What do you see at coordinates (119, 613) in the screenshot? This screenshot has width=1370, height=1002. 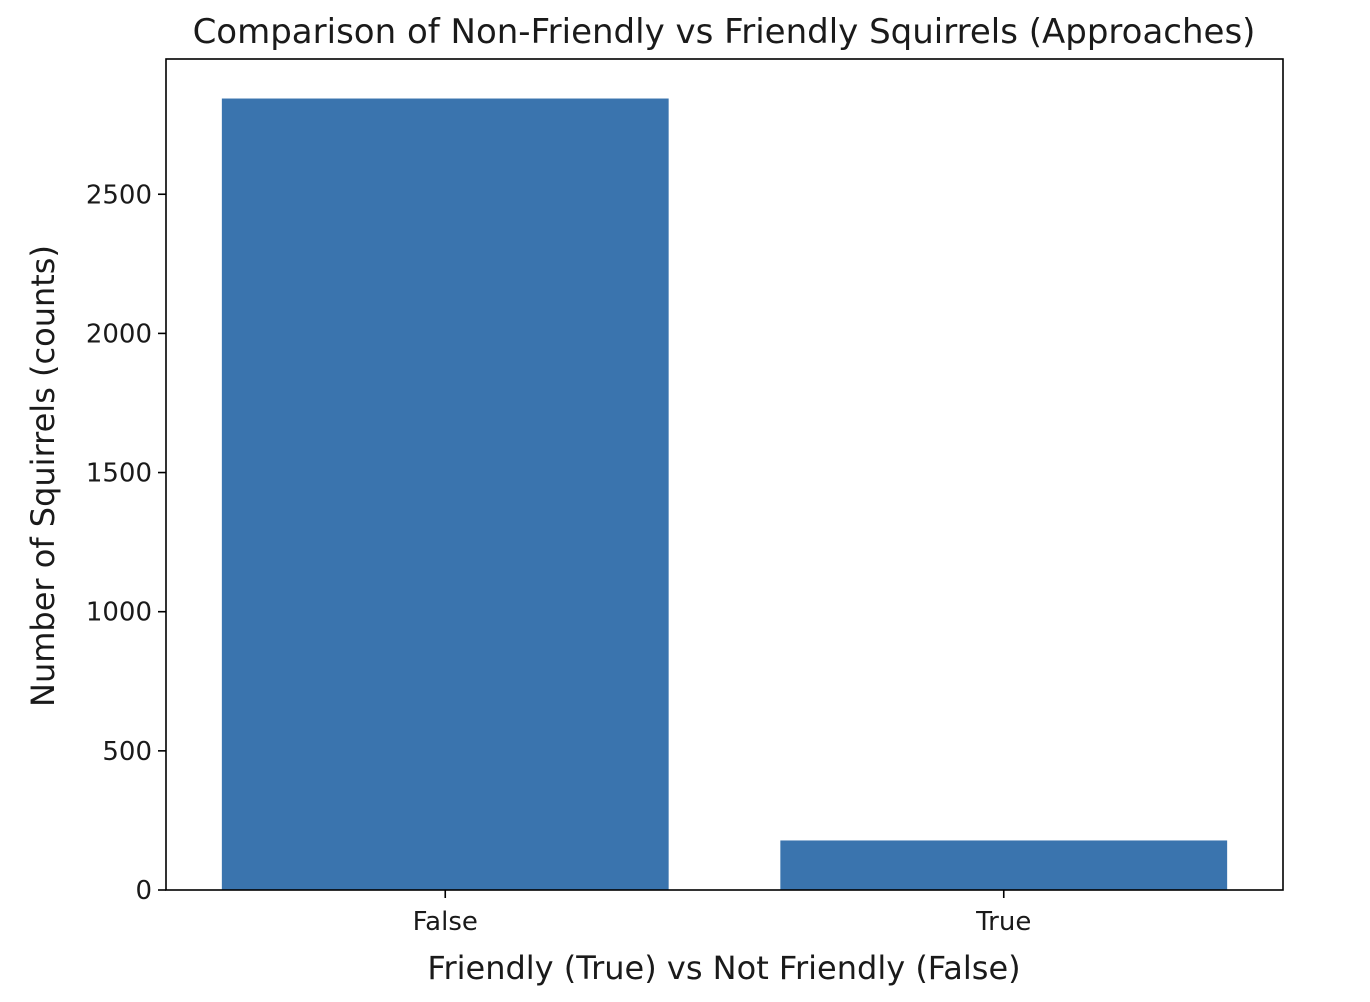 I see `y-tick-label: 1000` at bounding box center [119, 613].